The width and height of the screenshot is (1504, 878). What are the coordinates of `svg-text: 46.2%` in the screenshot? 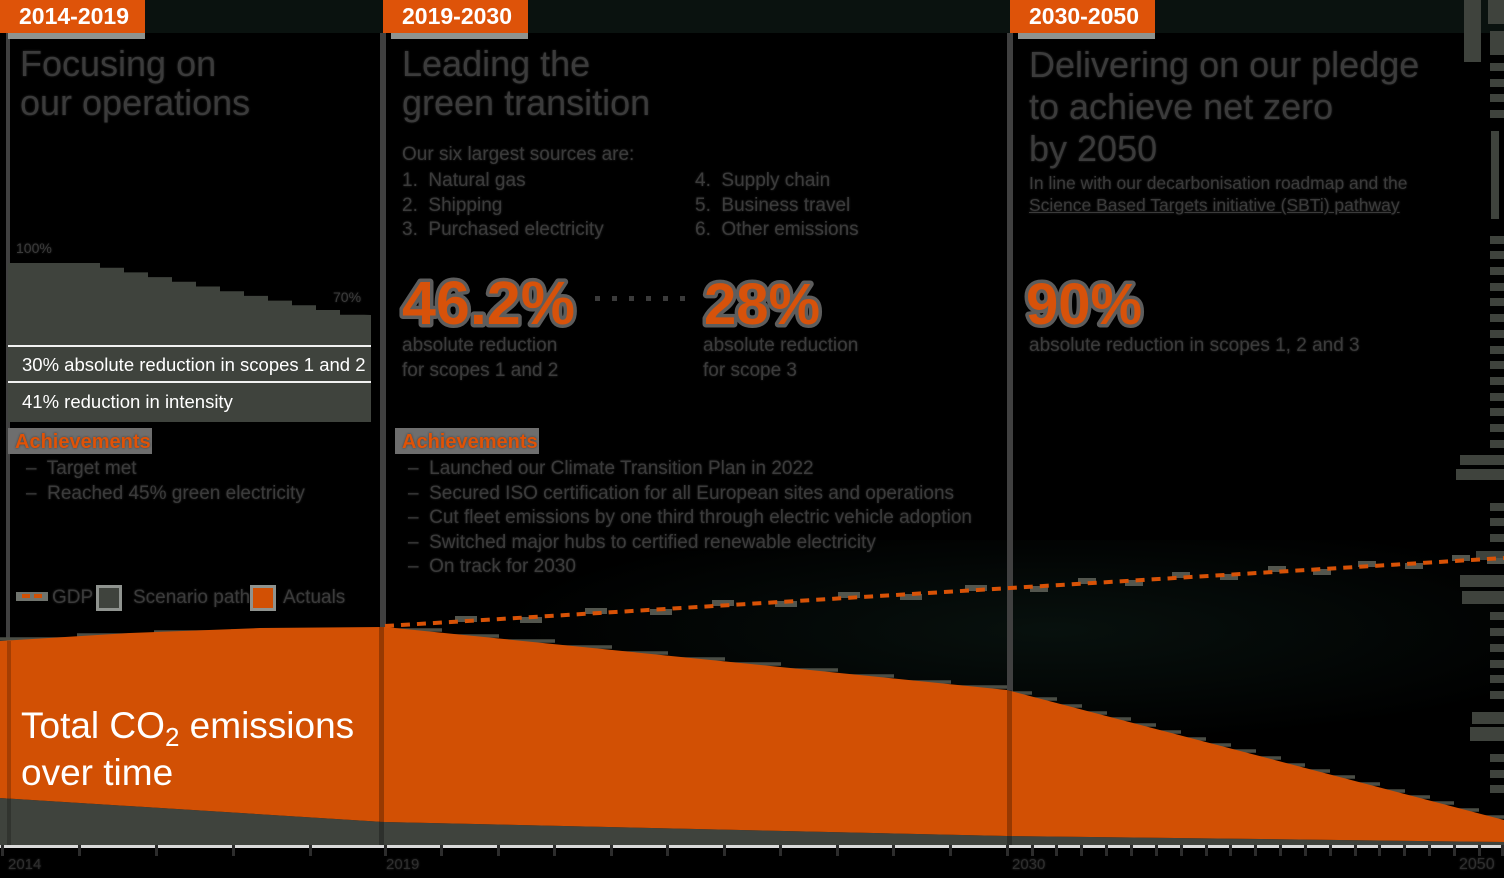 It's located at (488, 303).